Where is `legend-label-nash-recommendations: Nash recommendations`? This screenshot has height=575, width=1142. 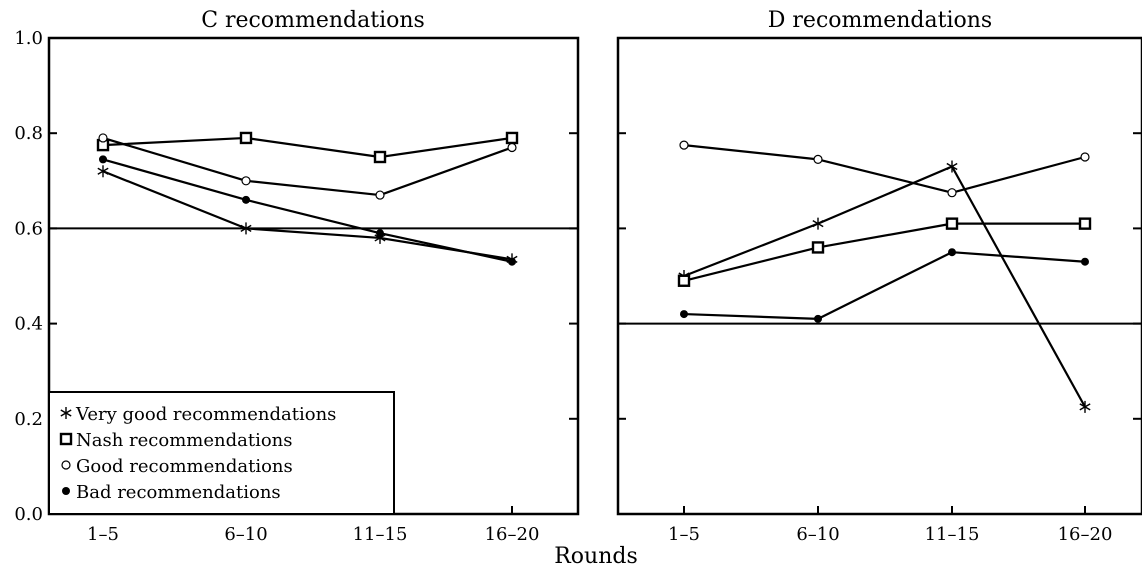
legend-label-nash-recommendations: Nash recommendations is located at coordinates (184, 440).